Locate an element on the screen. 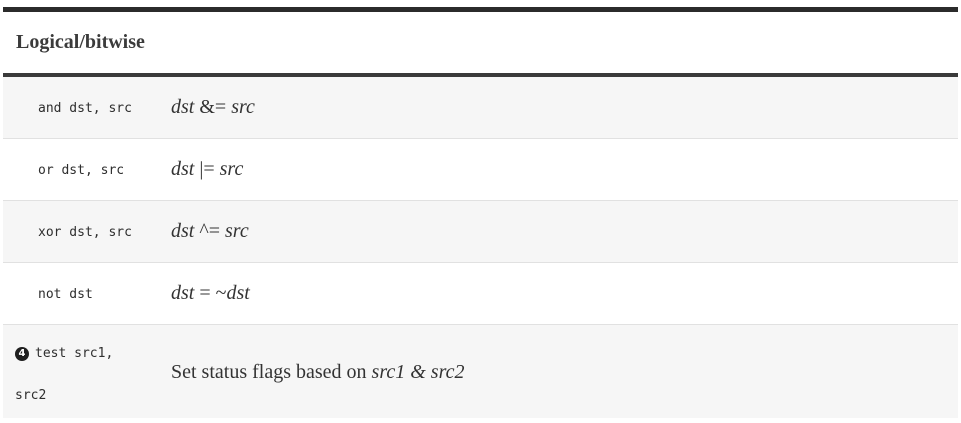 Image resolution: width=961 pixels, height=423 pixels. instruction-description: Set status flags based on src1 & src2 is located at coordinates (318, 372).